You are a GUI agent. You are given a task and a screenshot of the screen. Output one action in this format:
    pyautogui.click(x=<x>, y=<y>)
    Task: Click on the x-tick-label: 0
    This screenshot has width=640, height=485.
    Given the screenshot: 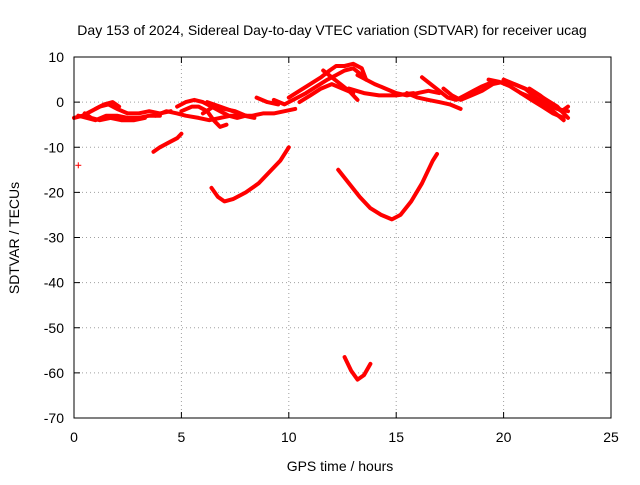 What is the action you would take?
    pyautogui.click(x=74, y=437)
    